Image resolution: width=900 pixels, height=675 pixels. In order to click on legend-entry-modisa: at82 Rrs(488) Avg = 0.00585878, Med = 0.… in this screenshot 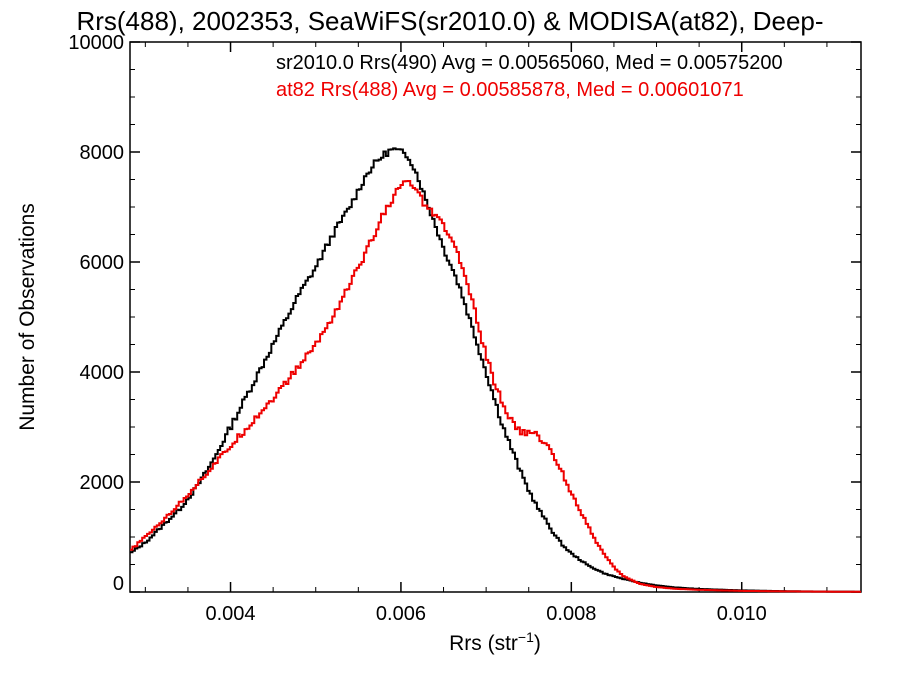, I will do `click(510, 90)`.